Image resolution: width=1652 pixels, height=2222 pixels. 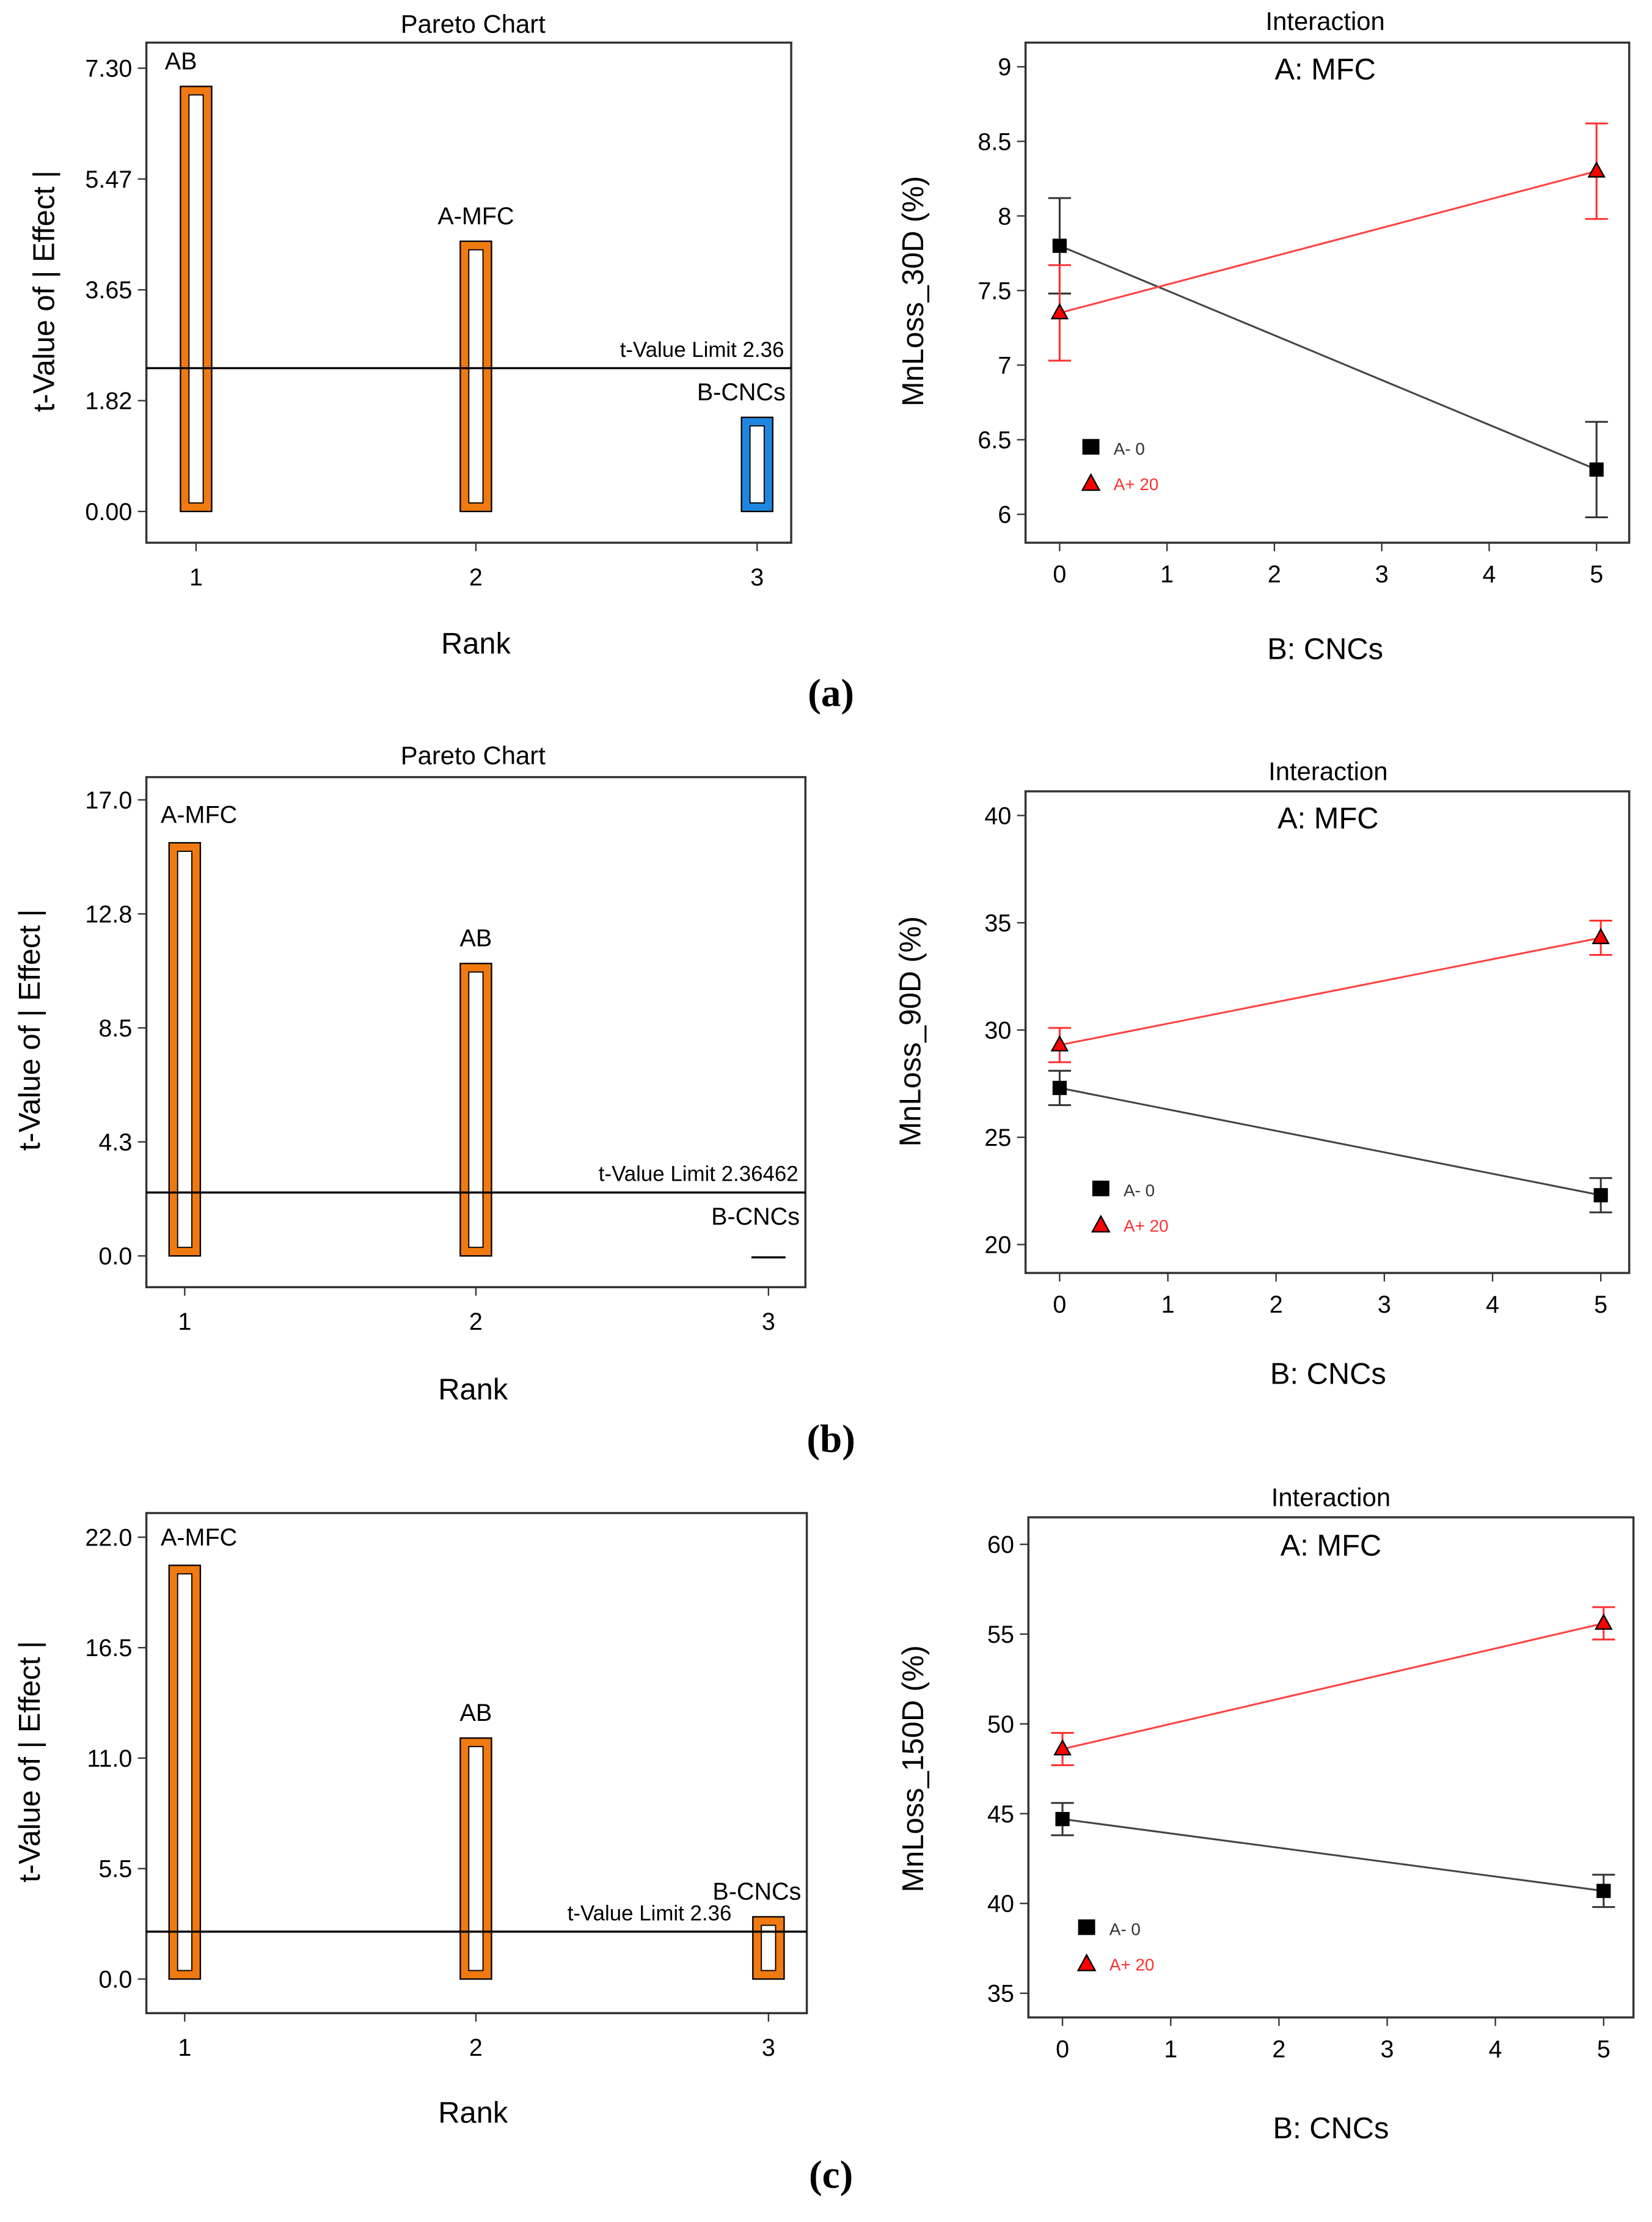 I want to click on y-axis-label: MnLoss_30D (%), so click(x=913, y=291).